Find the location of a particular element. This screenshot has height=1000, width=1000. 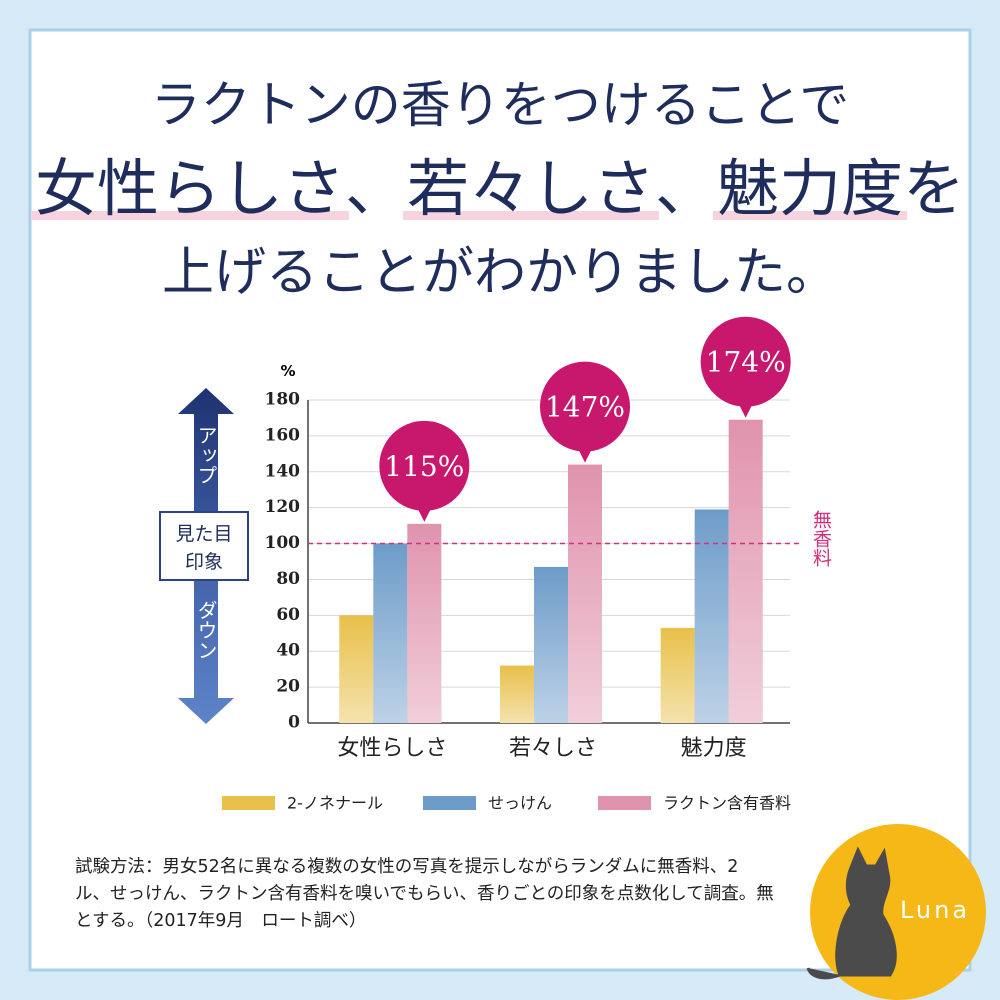

arrow-down-label: ダウン is located at coordinates (206, 630).